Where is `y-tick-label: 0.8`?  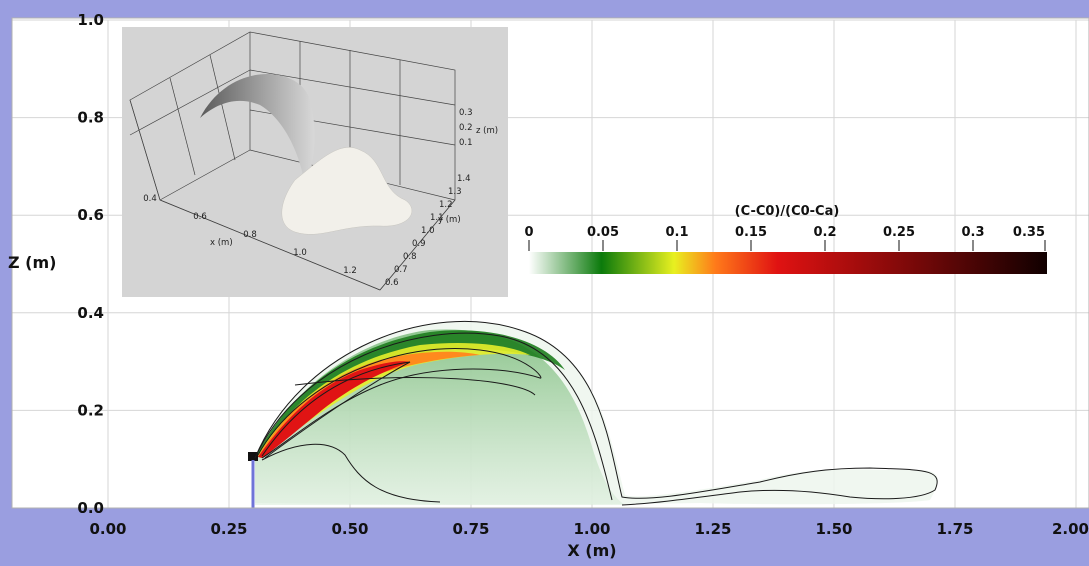 y-tick-label: 0.8 is located at coordinates (90, 118).